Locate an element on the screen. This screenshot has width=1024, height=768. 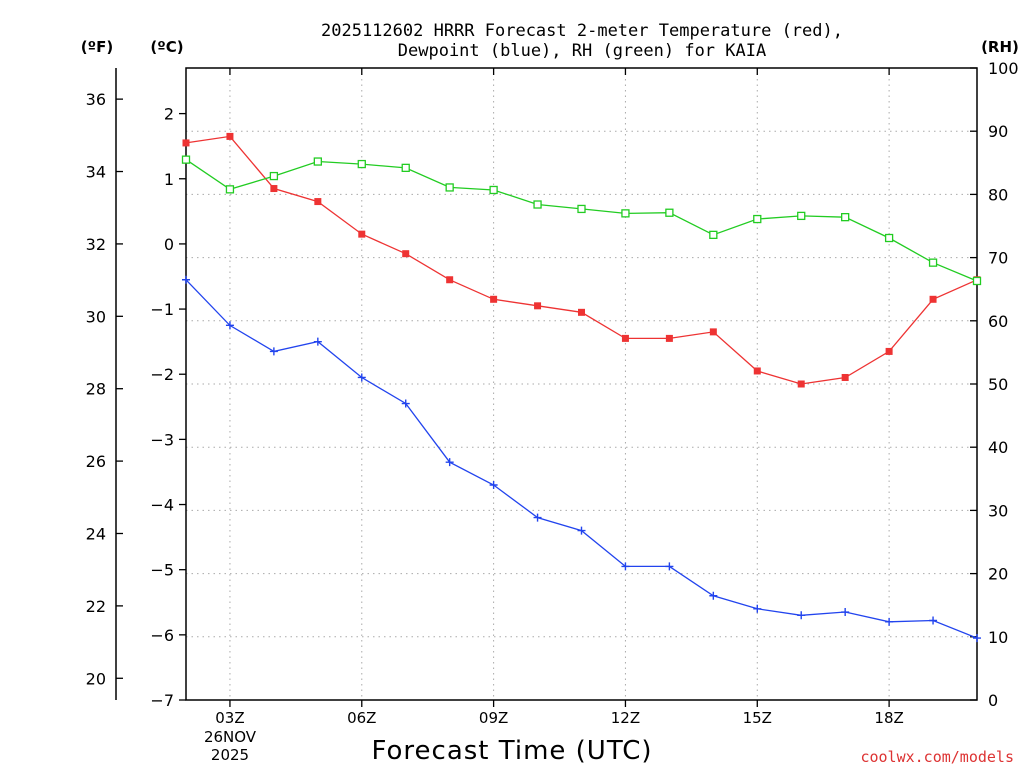
time-tick-label: 06Z is located at coordinates (361, 718).